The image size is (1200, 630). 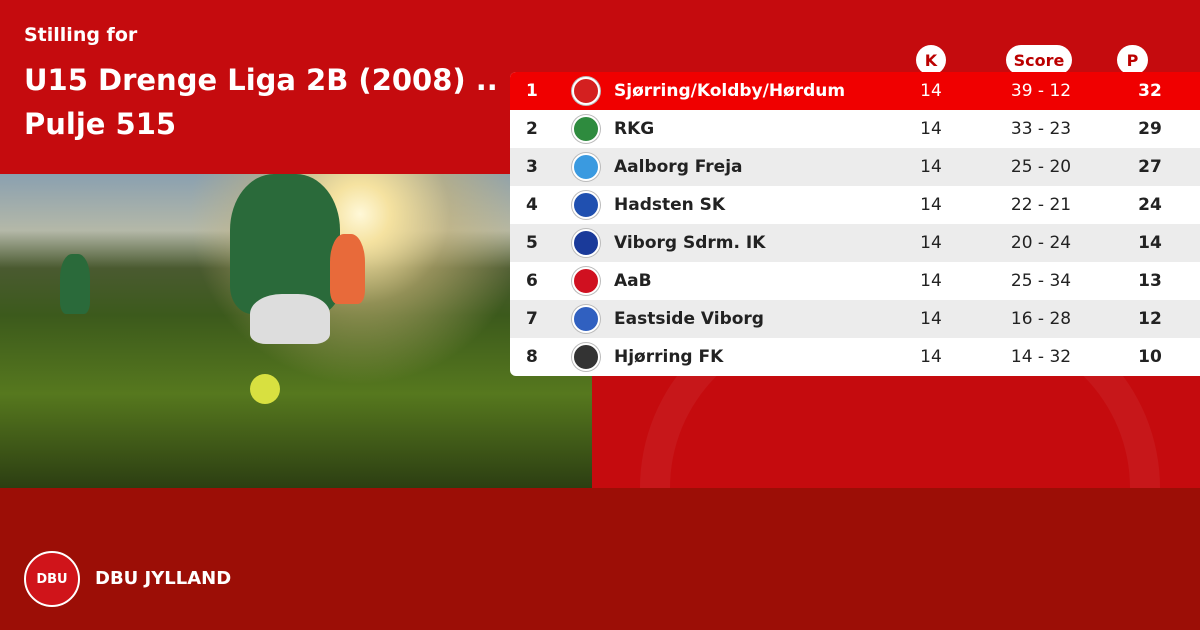 What do you see at coordinates (855, 167) in the screenshot?
I see `table-row: 3 Aalborg Freja 14 25 - 20 27` at bounding box center [855, 167].